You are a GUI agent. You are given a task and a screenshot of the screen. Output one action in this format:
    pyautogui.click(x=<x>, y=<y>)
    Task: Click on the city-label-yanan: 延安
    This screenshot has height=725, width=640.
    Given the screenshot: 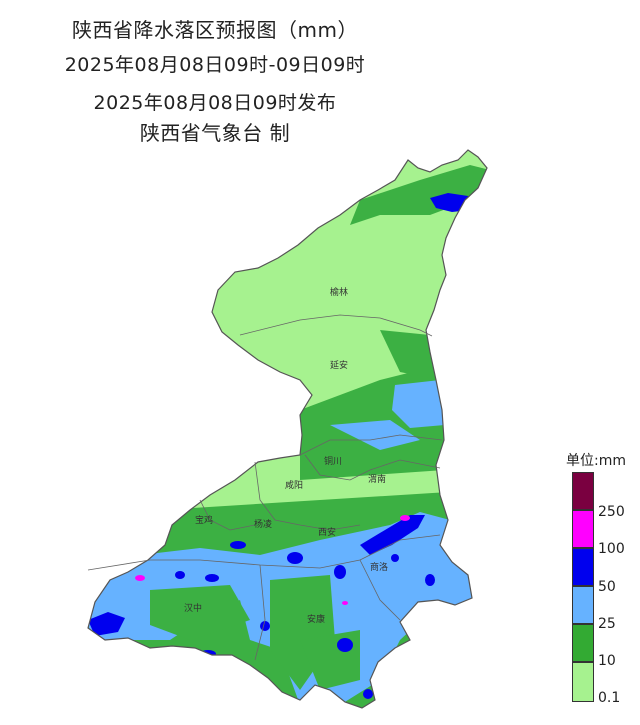 What is the action you would take?
    pyautogui.click(x=339, y=365)
    